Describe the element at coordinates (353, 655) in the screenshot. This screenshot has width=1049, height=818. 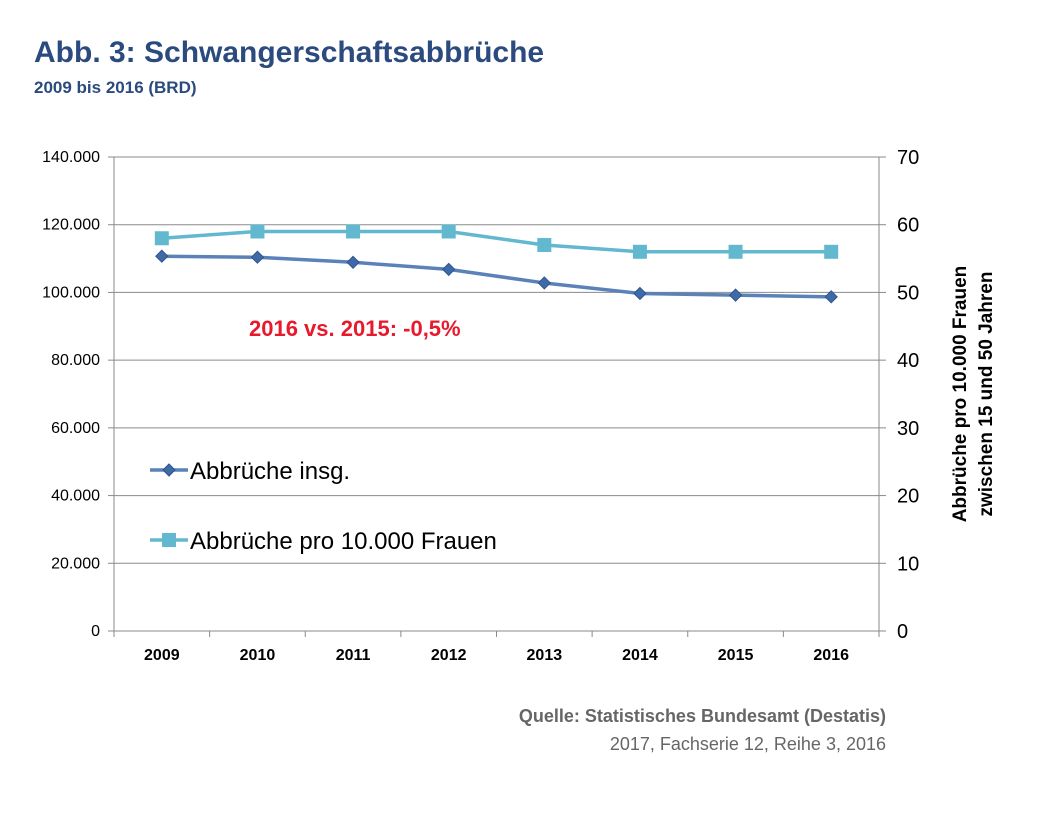
I see `x-tick-label: 2011` at that location.